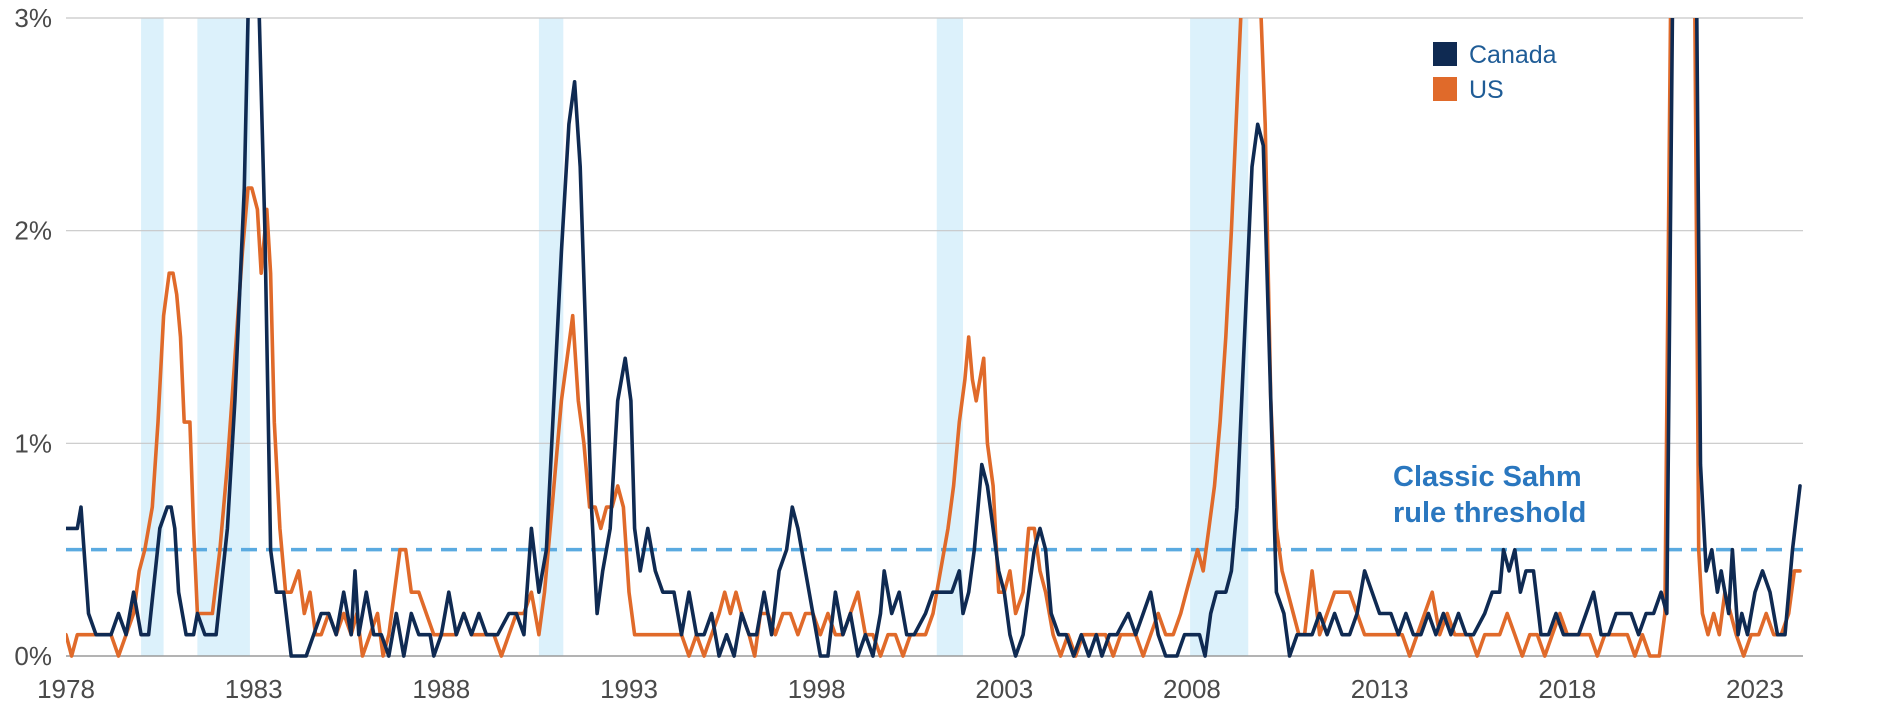 This screenshot has height=701, width=1881. Describe the element at coordinates (1445, 54) in the screenshot. I see `legend-swatch-canada` at that location.